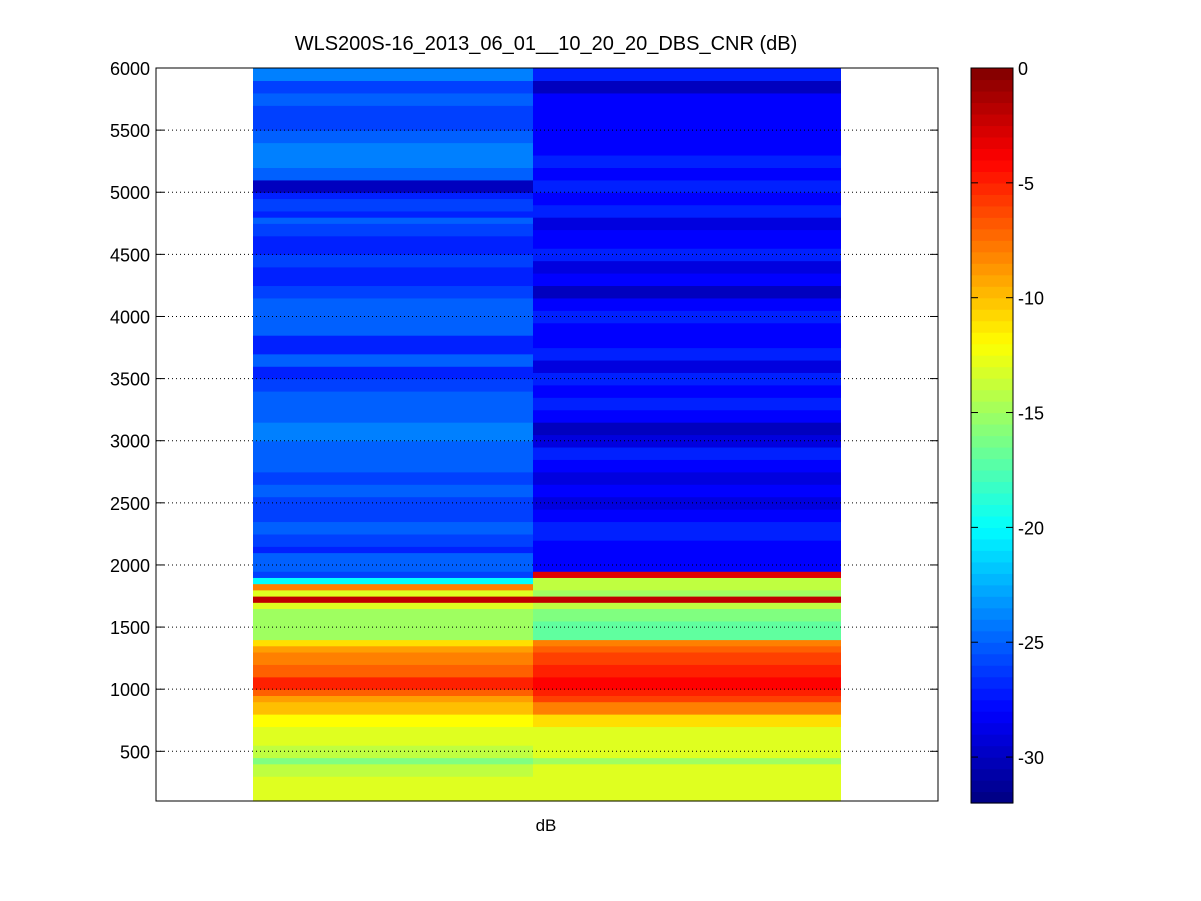  I want to click on colorbar-tick-label: -10, so click(1031, 299).